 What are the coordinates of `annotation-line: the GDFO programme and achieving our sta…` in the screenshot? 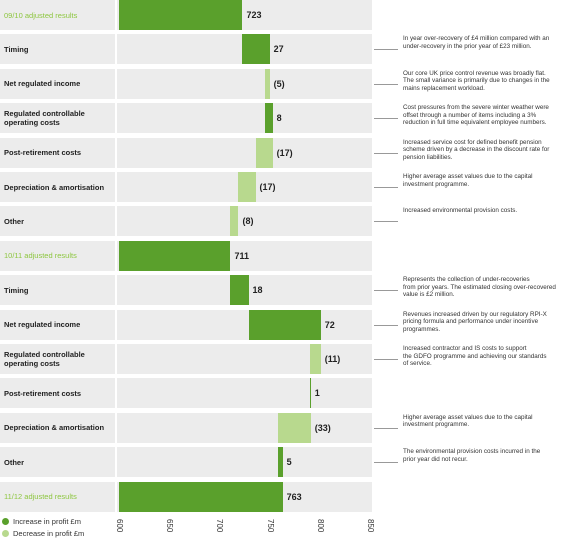 It's located at (475, 356).